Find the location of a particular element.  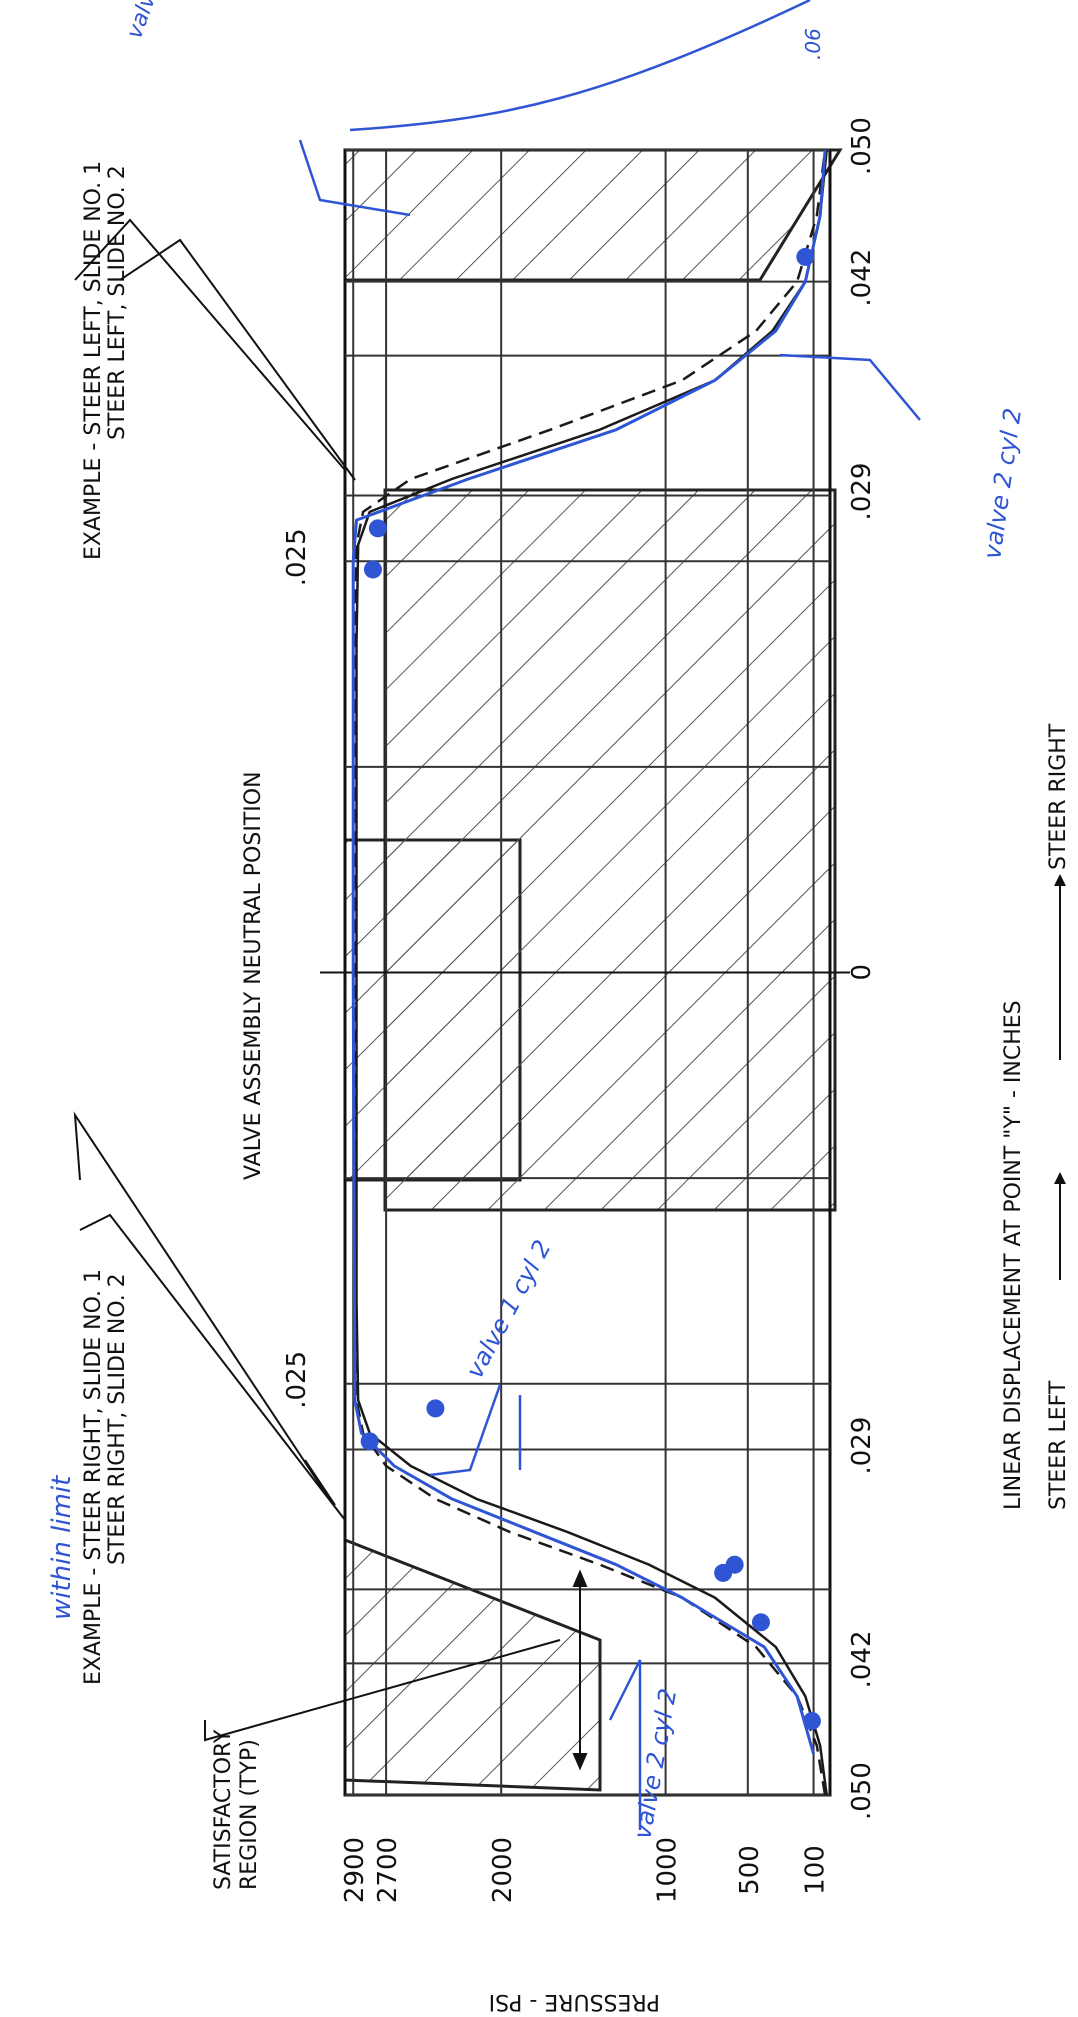

satisfactory-line1: SATISFACTORY is located at coordinates (223, 1809).